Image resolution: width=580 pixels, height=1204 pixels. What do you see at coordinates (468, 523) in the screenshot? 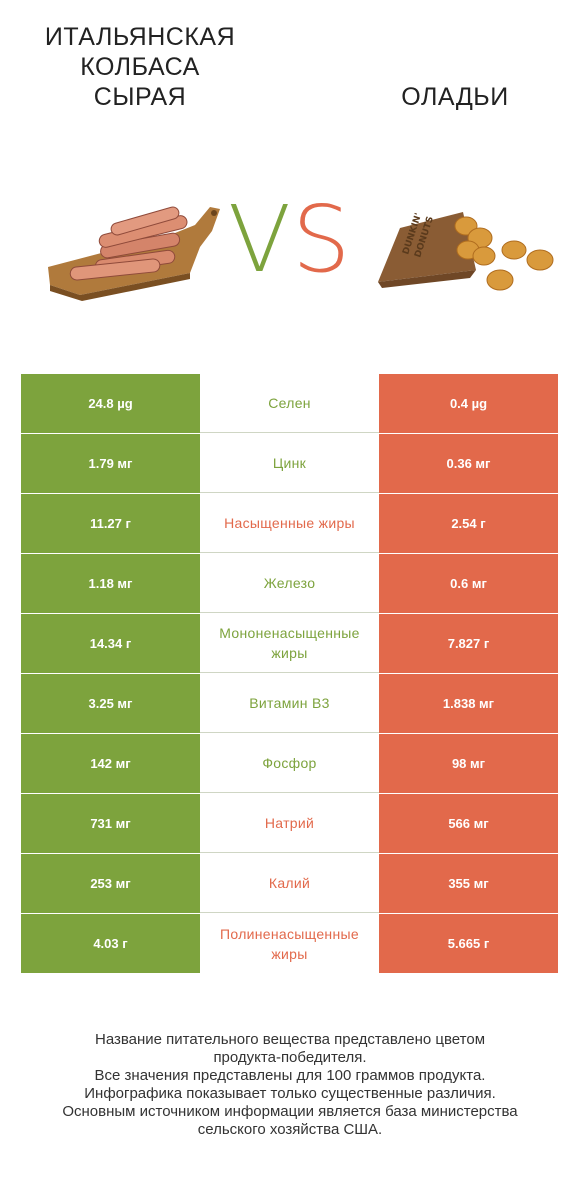
I see `right-value: 2.54 г` at bounding box center [468, 523].